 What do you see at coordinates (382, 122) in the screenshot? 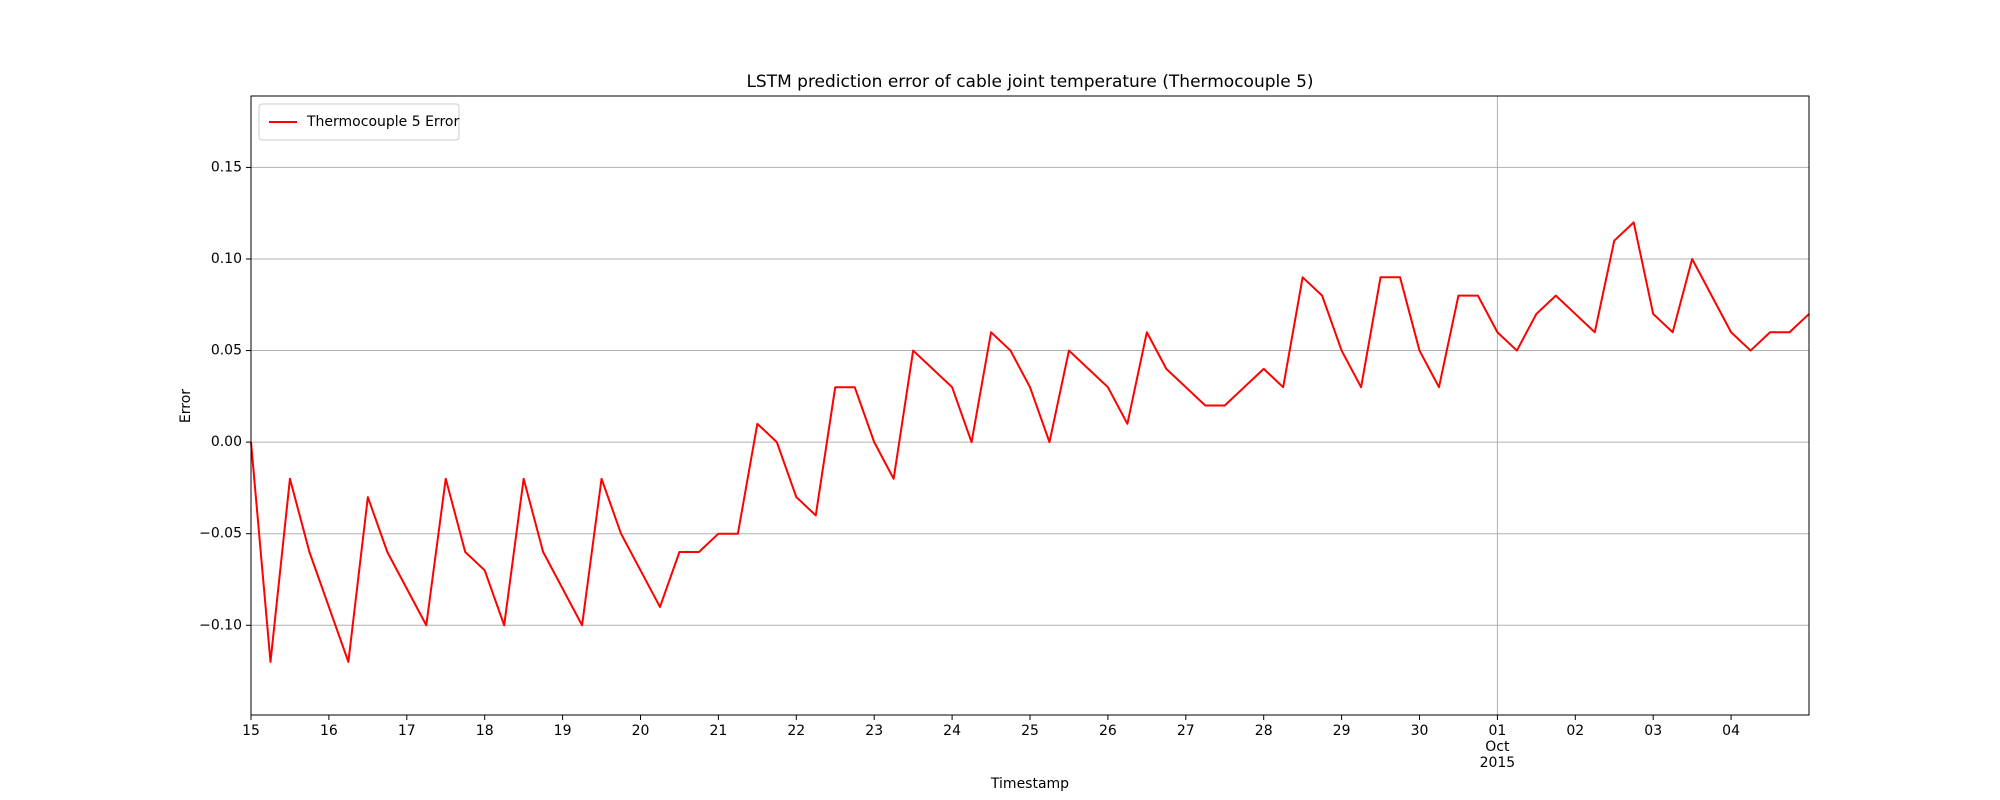
I see `legend-label: Thermocouple 5 Error` at bounding box center [382, 122].